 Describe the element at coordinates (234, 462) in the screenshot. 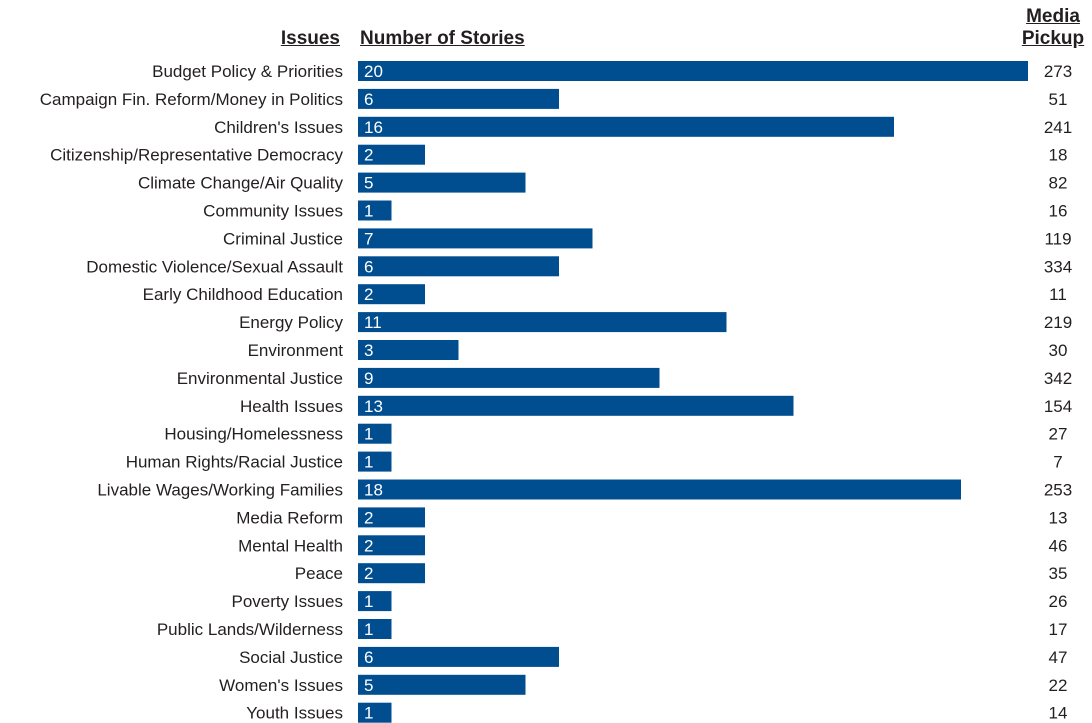

I see `category-label: Human Rights/Racial Justice` at that location.